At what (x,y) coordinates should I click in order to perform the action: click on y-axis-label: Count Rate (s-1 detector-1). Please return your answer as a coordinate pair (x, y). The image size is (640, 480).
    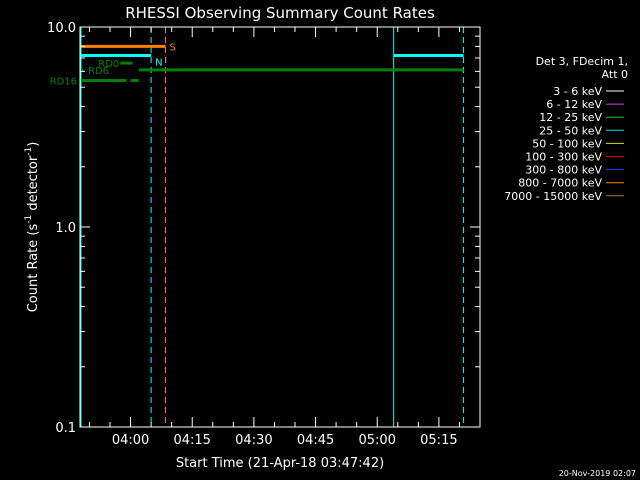
    Looking at the image, I should click on (32, 227).